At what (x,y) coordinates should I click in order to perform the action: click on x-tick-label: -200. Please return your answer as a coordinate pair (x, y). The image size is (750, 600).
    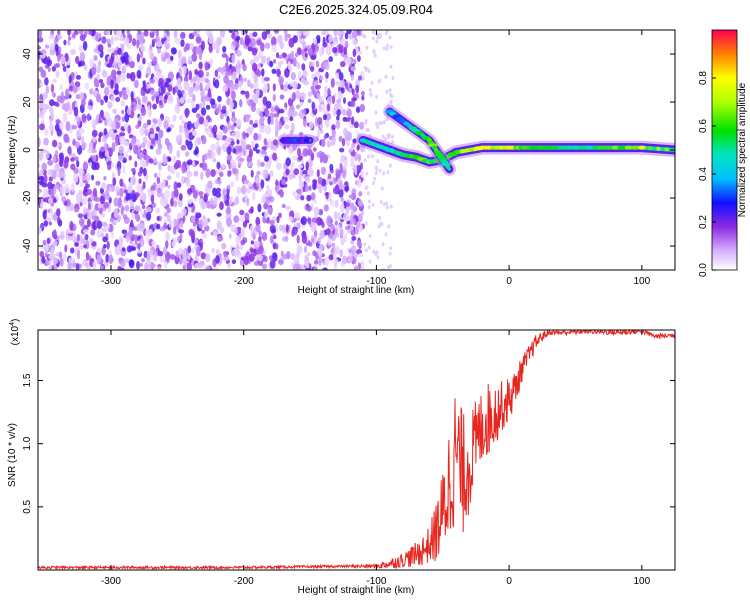
    Looking at the image, I should click on (244, 281).